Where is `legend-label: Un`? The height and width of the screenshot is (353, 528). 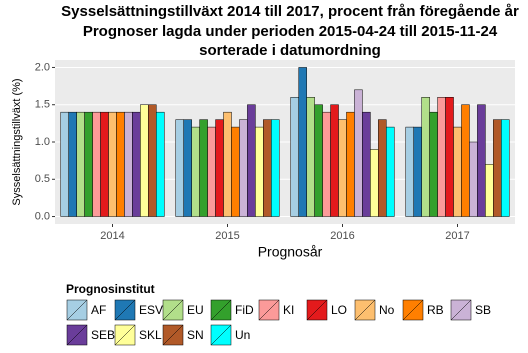 legend-label: Un is located at coordinates (242, 335).